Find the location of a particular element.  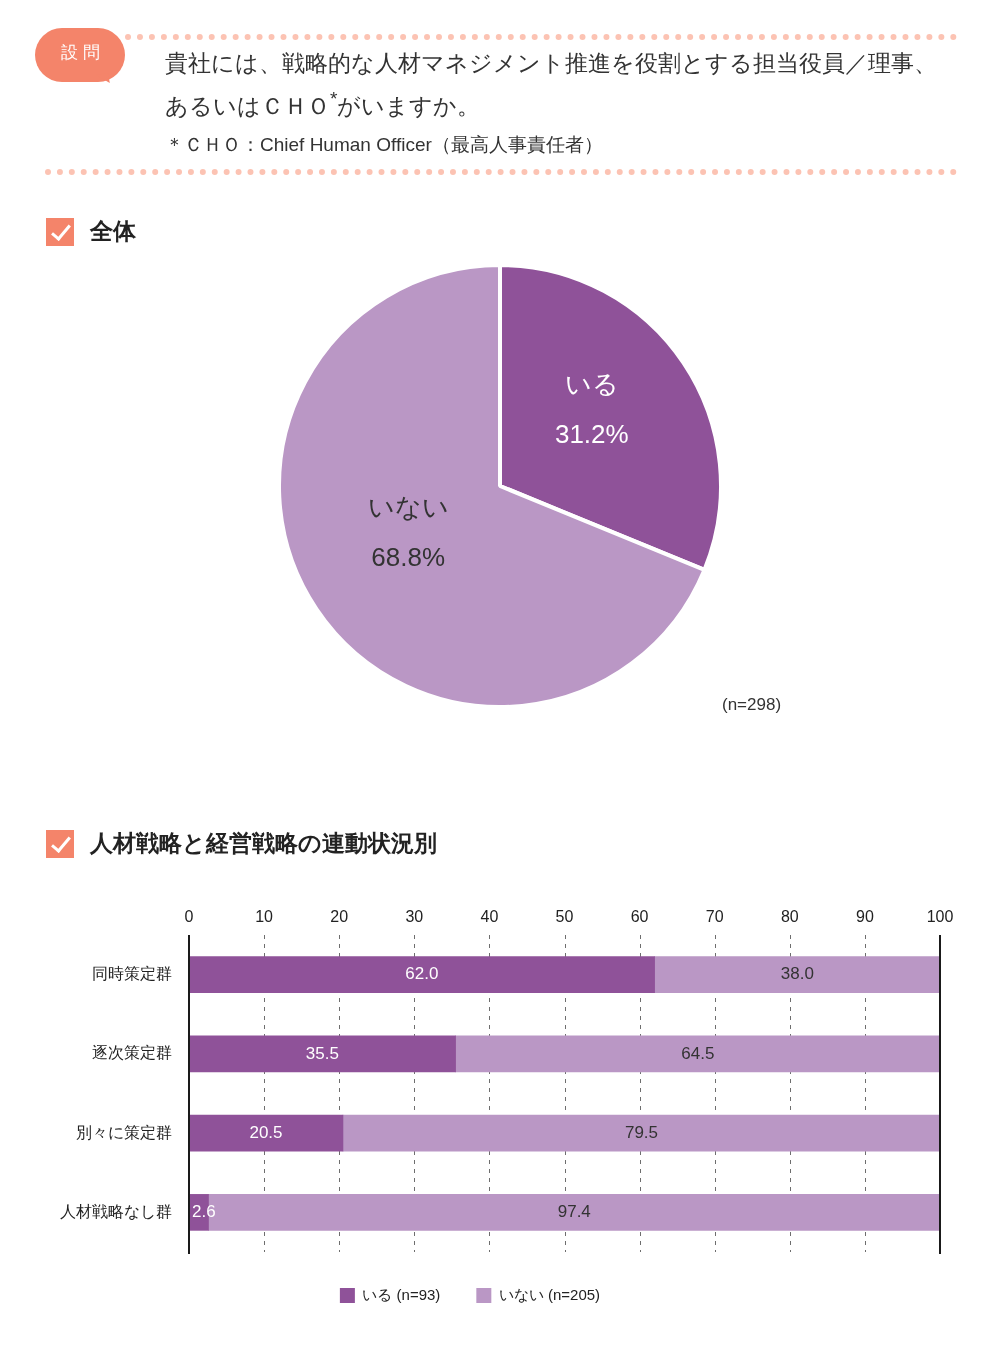

x-tick-label: 100 is located at coordinates (940, 916).